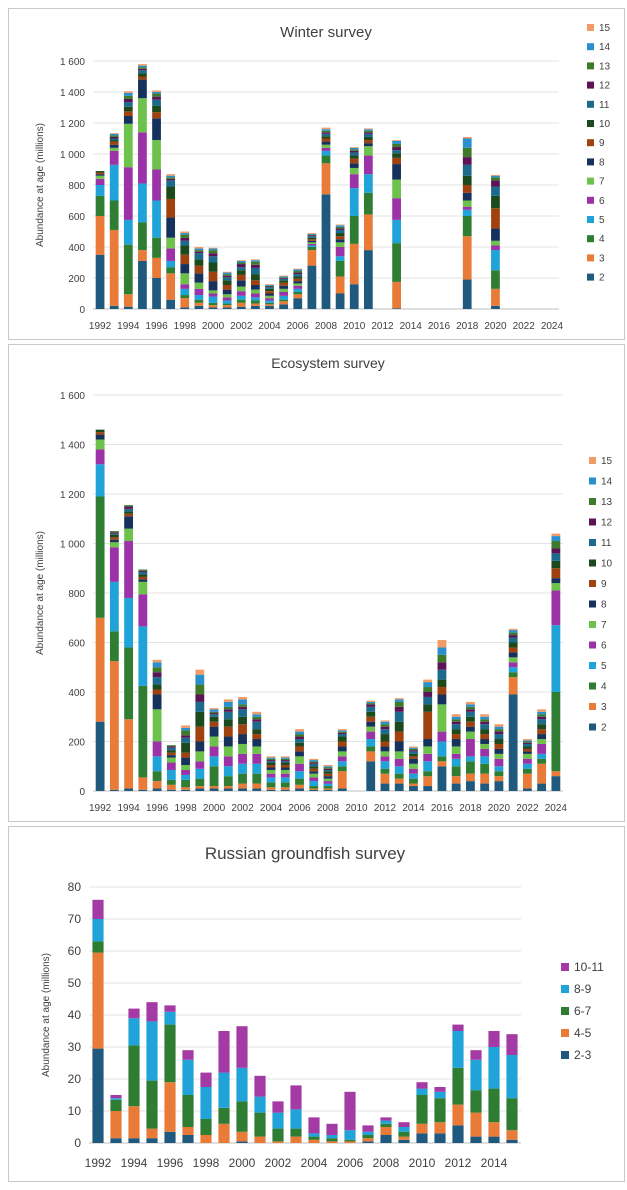  What do you see at coordinates (98, 1163) in the screenshot?
I see `x-tick-label: 1992` at bounding box center [98, 1163].